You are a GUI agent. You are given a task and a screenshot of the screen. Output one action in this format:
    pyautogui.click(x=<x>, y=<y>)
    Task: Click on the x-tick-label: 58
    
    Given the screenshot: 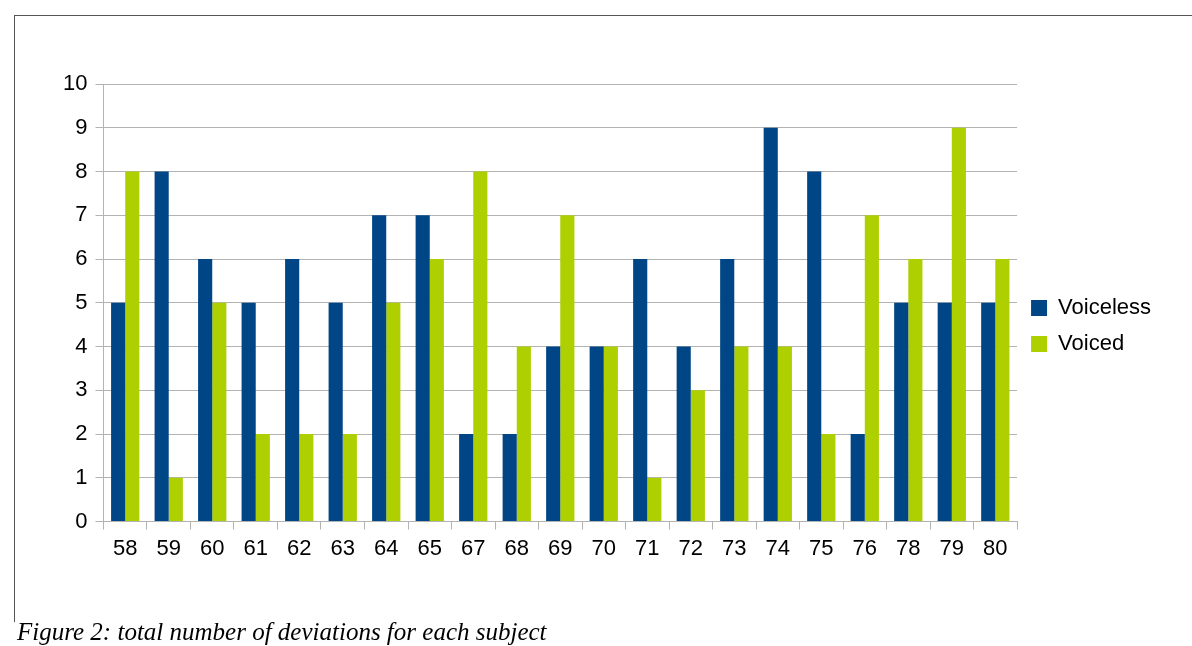 What is the action you would take?
    pyautogui.click(x=125, y=547)
    